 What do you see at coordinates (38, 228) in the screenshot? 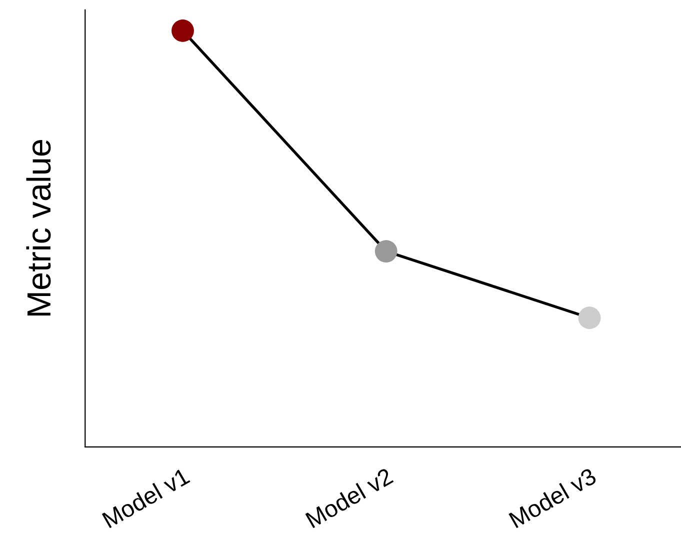
I see `y-axis-title: Metric value` at bounding box center [38, 228].